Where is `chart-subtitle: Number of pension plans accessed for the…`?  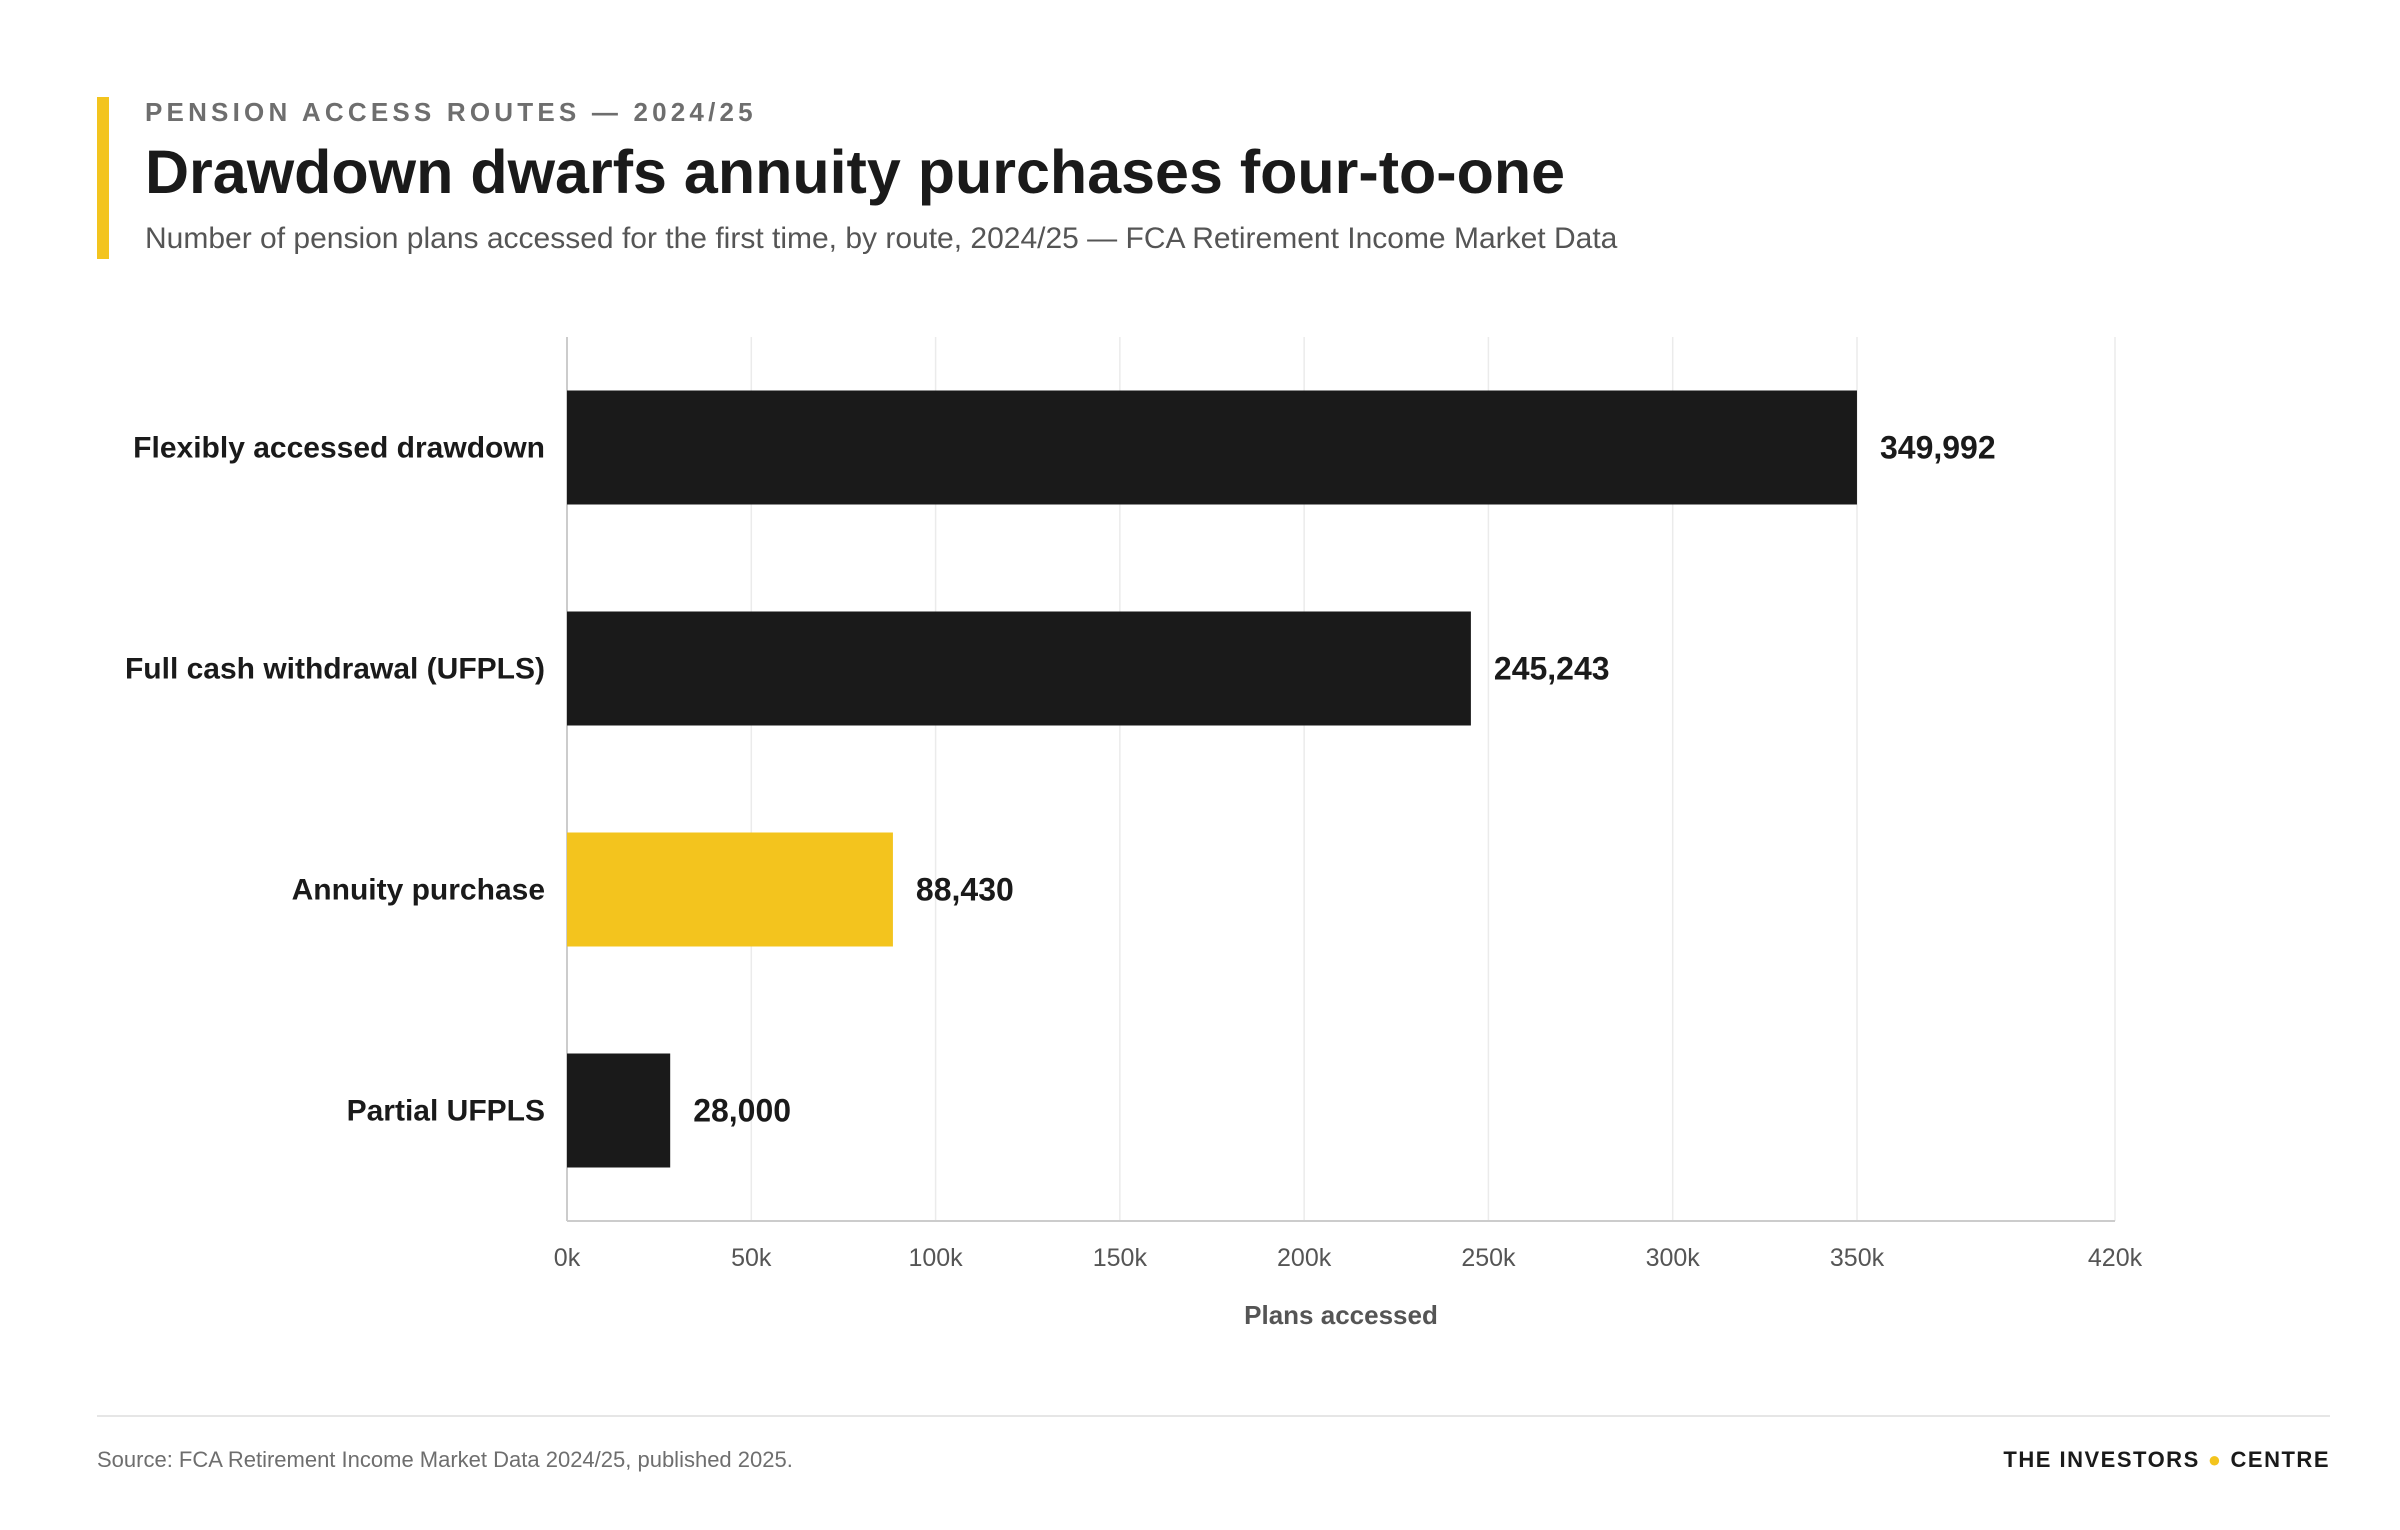
chart-subtitle: Number of pension plans accessed for the… is located at coordinates (881, 238).